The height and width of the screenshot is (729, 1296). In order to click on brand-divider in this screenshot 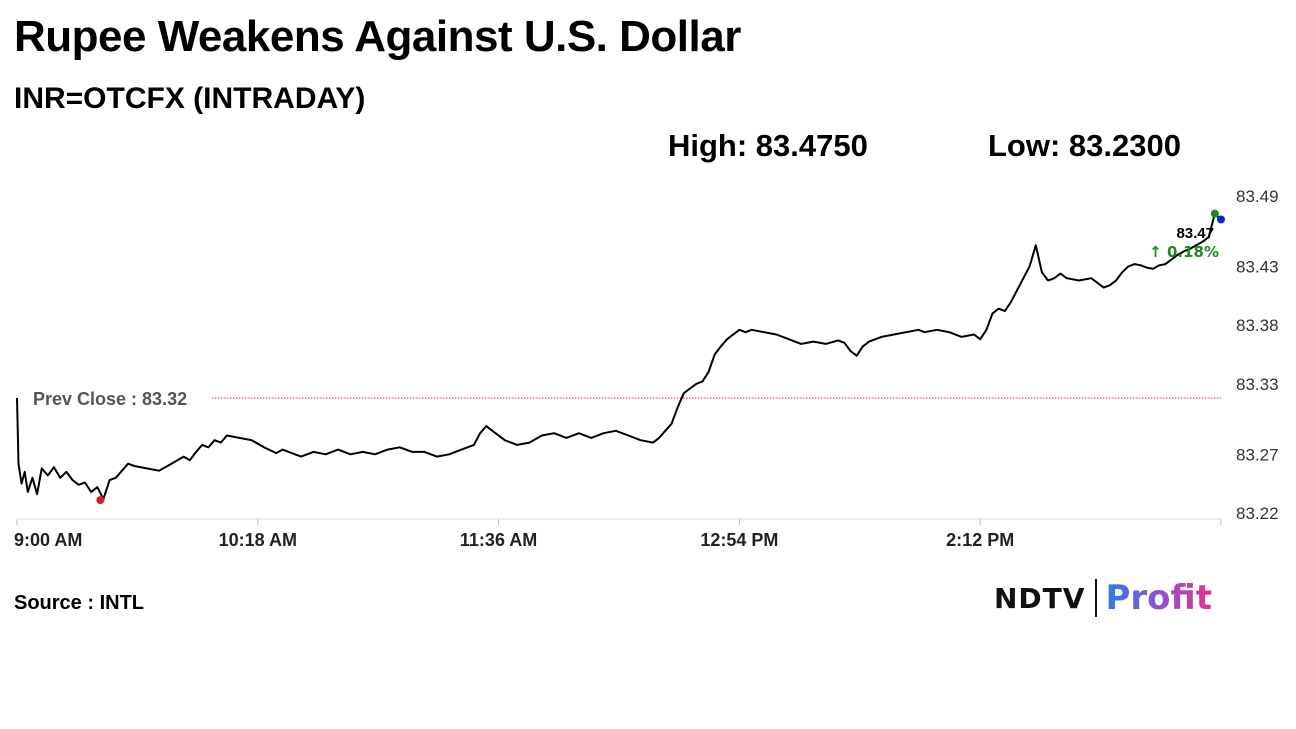, I will do `click(1096, 598)`.